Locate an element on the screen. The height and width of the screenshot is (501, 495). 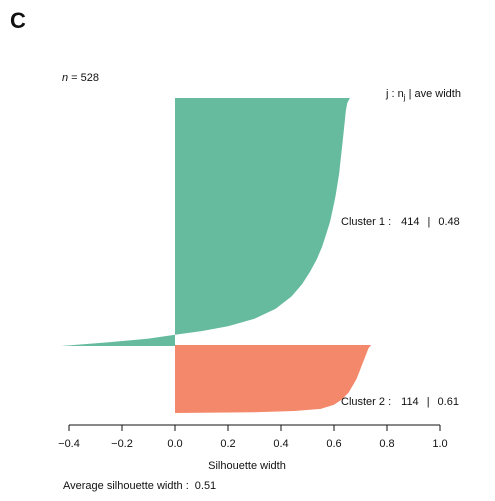
x-axis-ticks: −0.4 −0.2 0.0 0.2 0.4 0.6 0.8 1.0 is located at coordinates (253, 437).